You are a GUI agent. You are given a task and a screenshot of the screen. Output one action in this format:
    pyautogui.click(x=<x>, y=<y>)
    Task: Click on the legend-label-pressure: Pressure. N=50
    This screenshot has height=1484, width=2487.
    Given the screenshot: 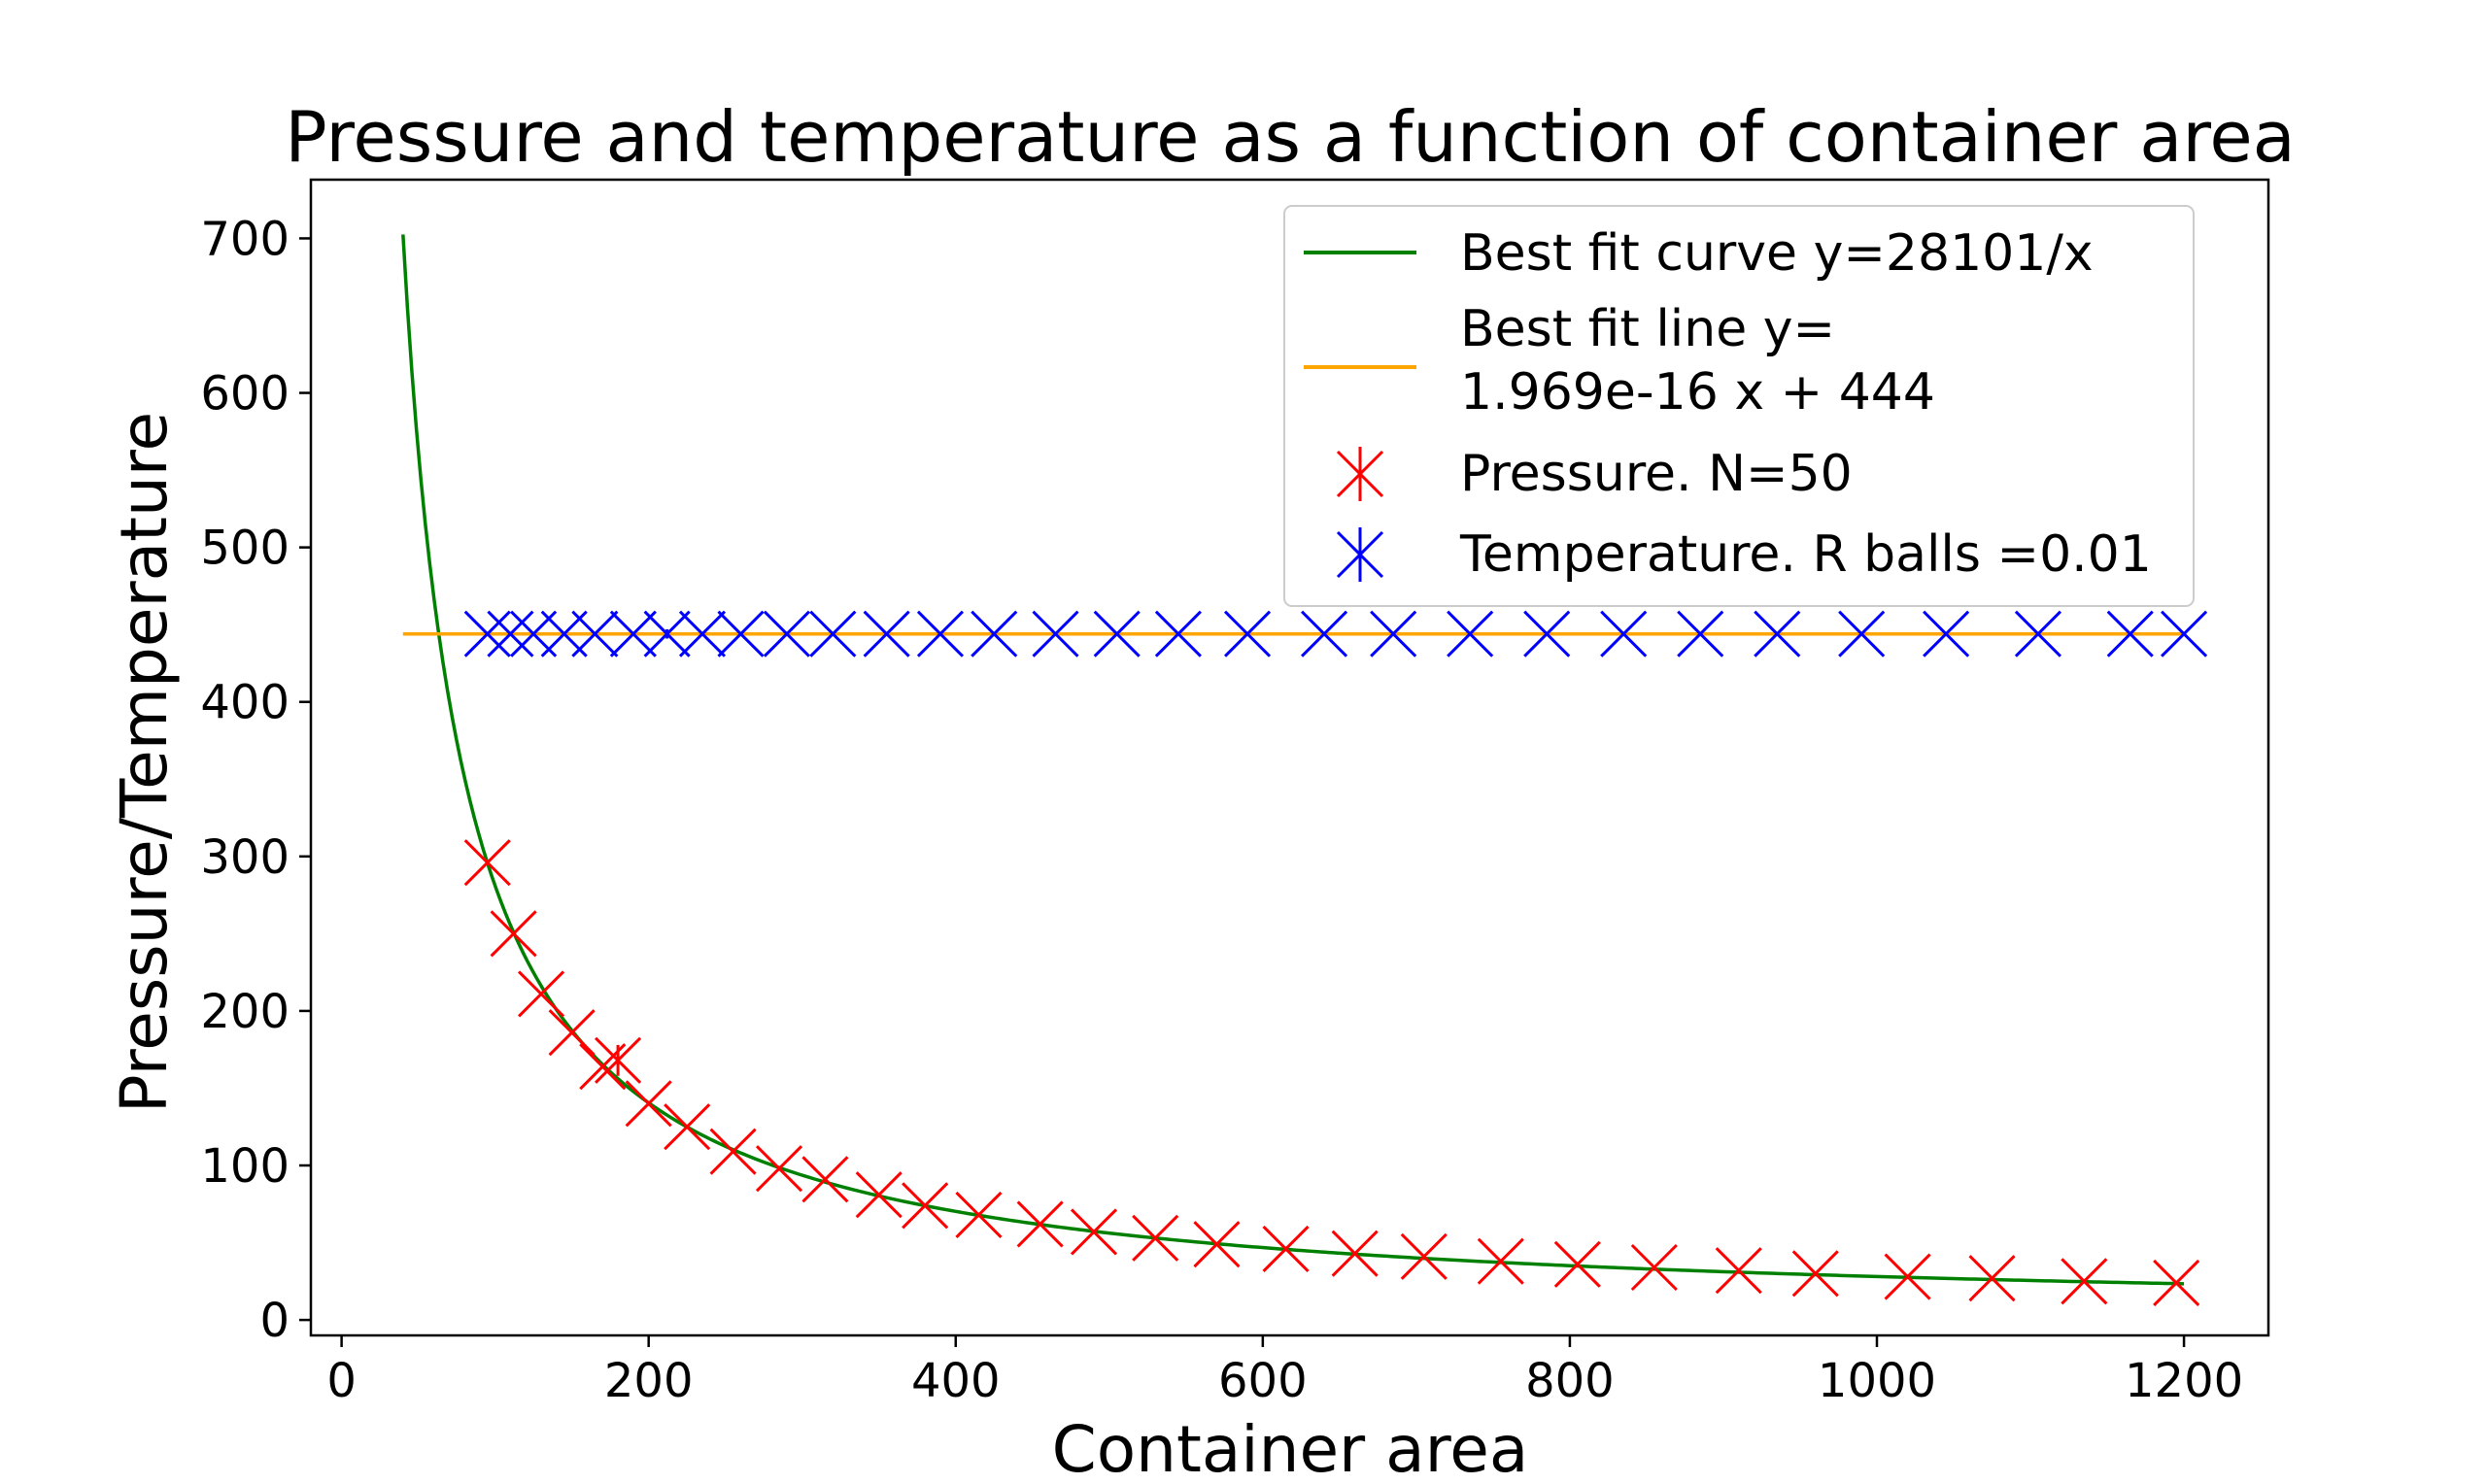 What is the action you would take?
    pyautogui.click(x=1656, y=474)
    